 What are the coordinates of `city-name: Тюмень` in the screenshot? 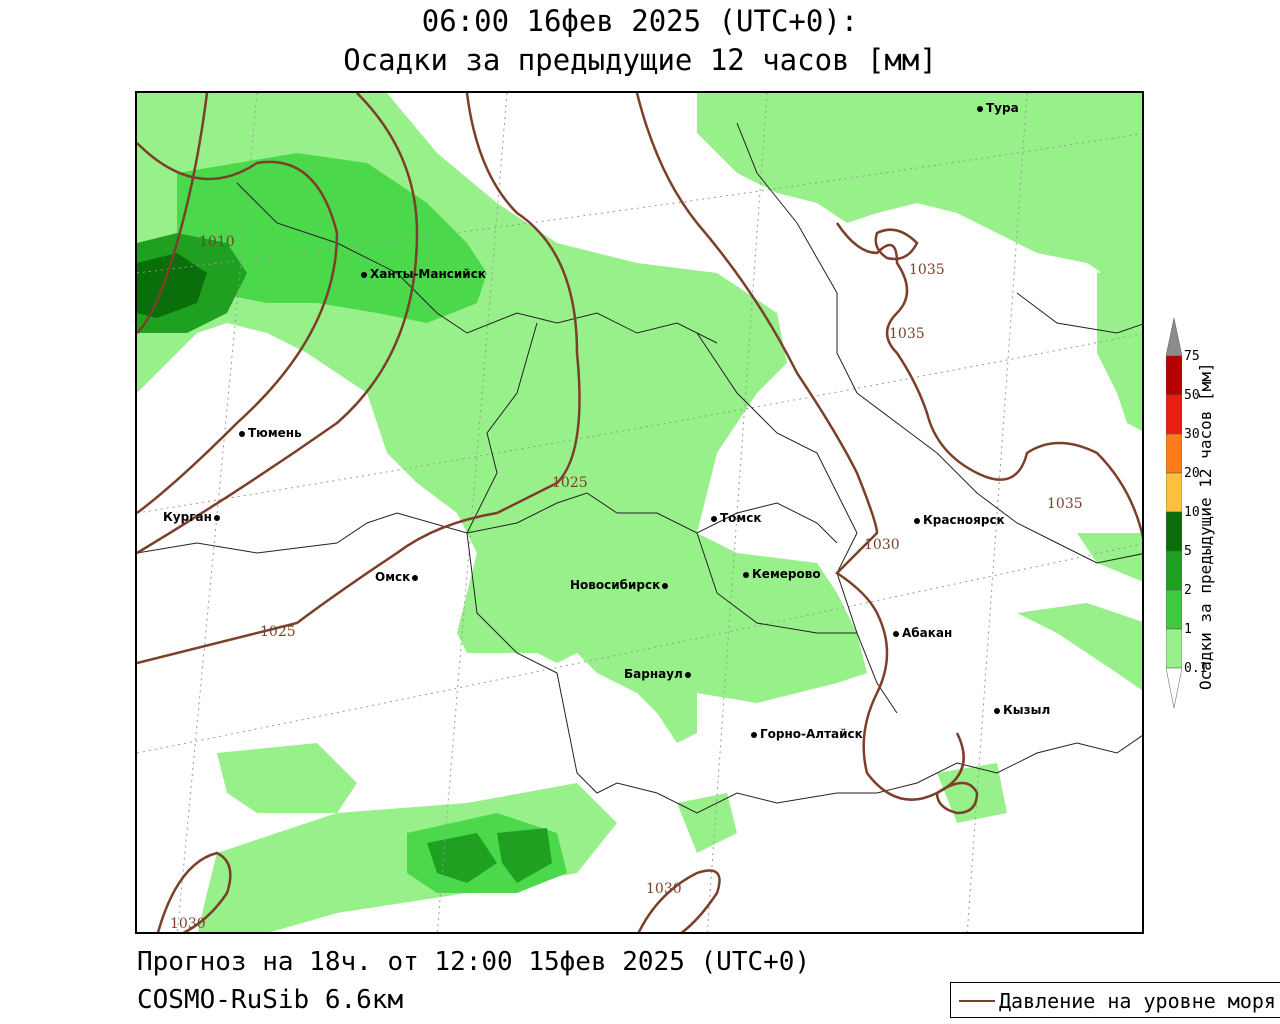 It's located at (275, 433).